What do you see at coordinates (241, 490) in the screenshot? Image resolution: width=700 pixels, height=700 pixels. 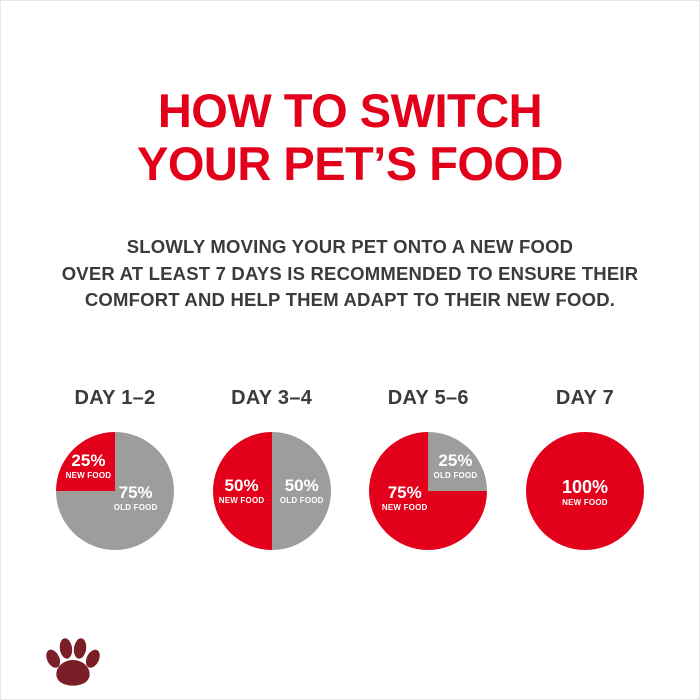 I see `pie-segment-label-new-food: 50% NEW FOOD` at bounding box center [241, 490].